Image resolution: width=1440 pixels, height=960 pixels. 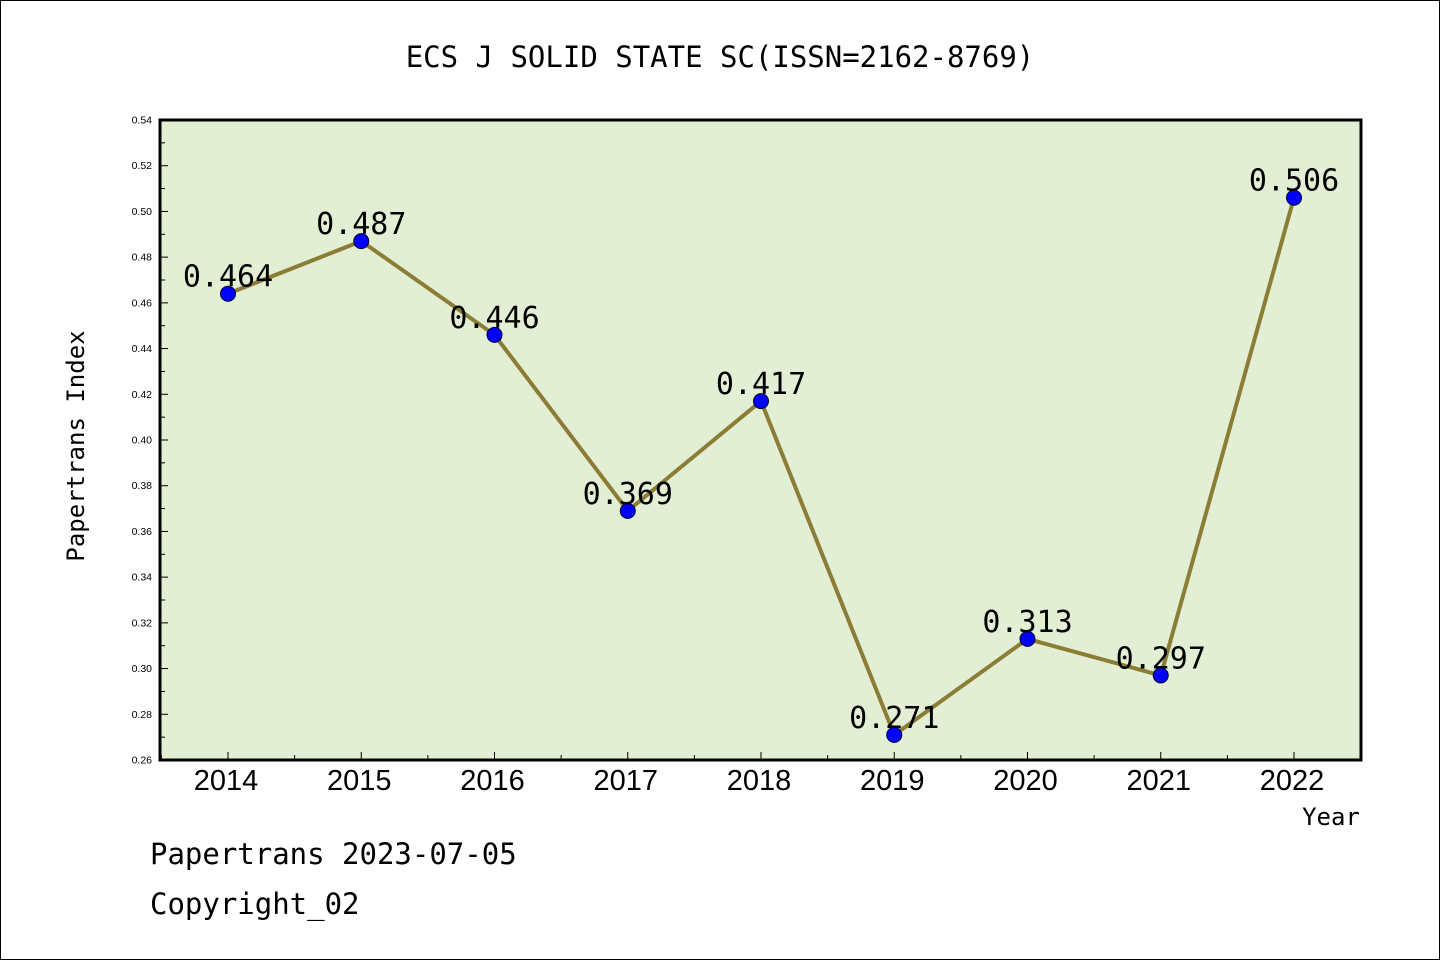 I want to click on y-tick-label: 0.44, so click(x=142, y=349).